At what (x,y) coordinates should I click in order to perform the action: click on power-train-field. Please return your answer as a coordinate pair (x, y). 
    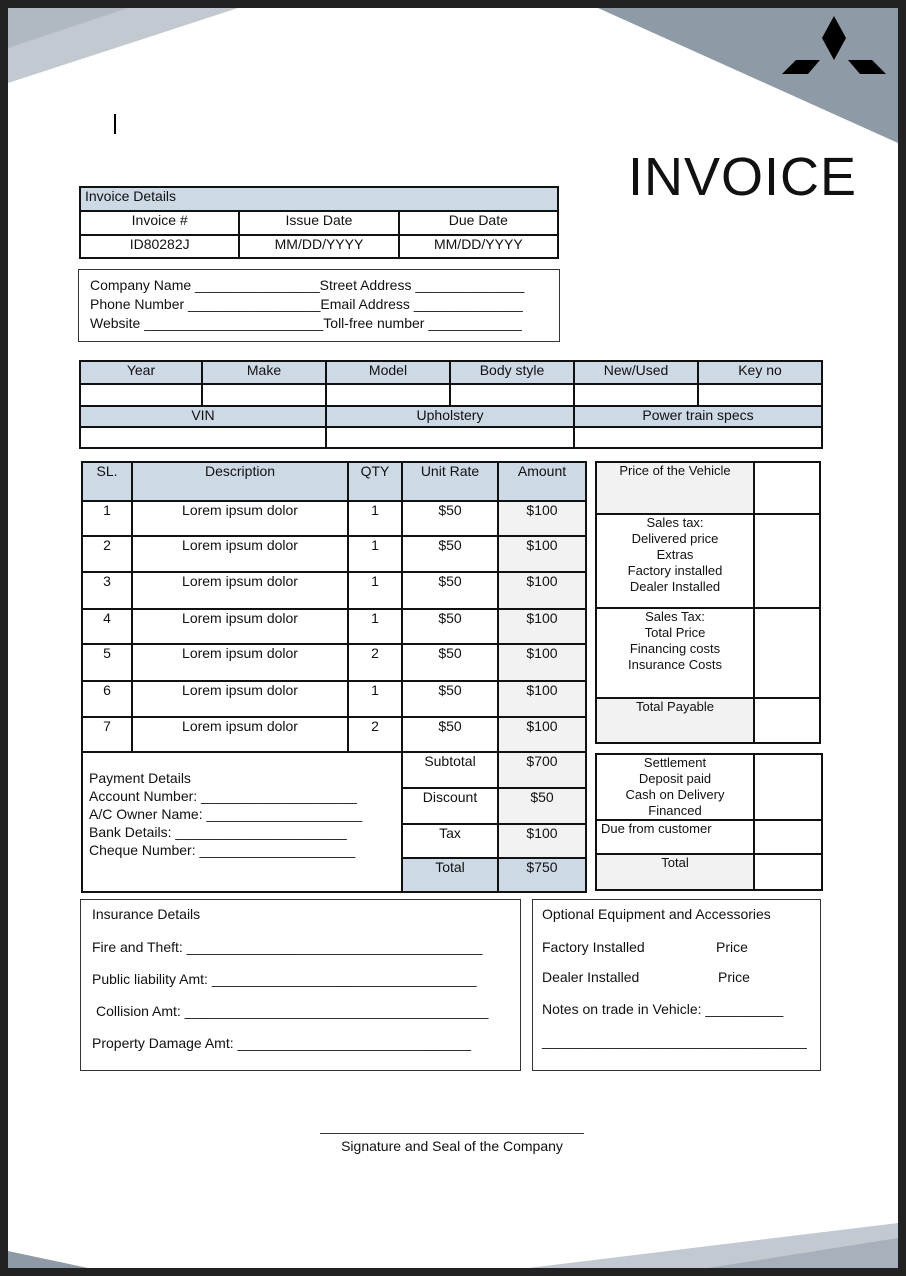
    Looking at the image, I should click on (698, 437).